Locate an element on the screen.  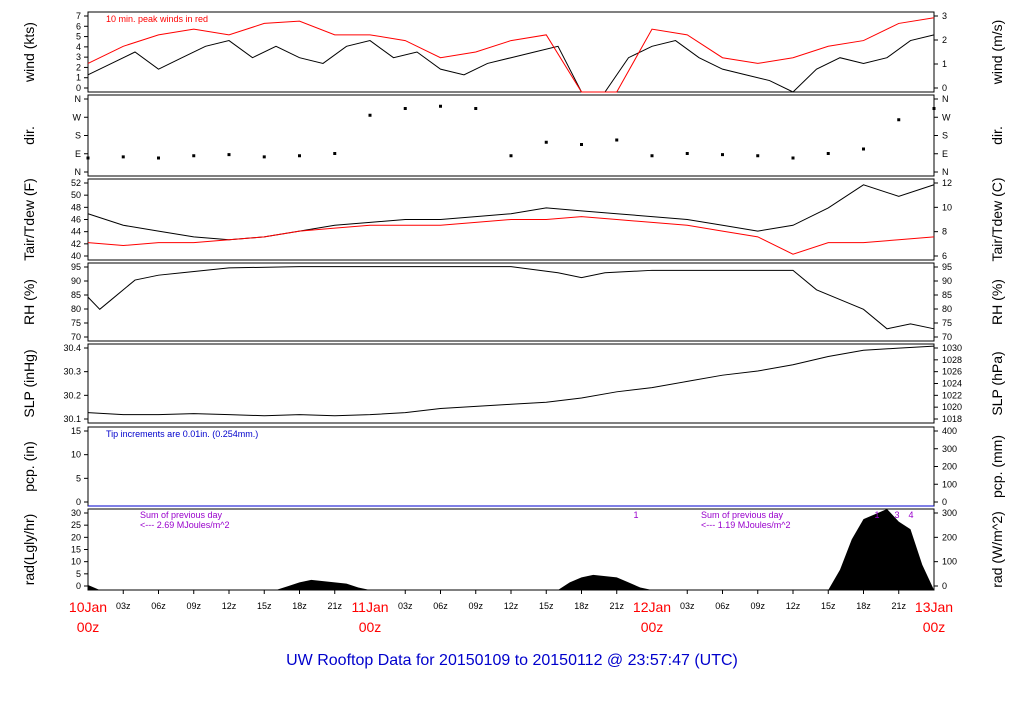
tick-label-left-radiation: 15 is located at coordinates (76, 550).